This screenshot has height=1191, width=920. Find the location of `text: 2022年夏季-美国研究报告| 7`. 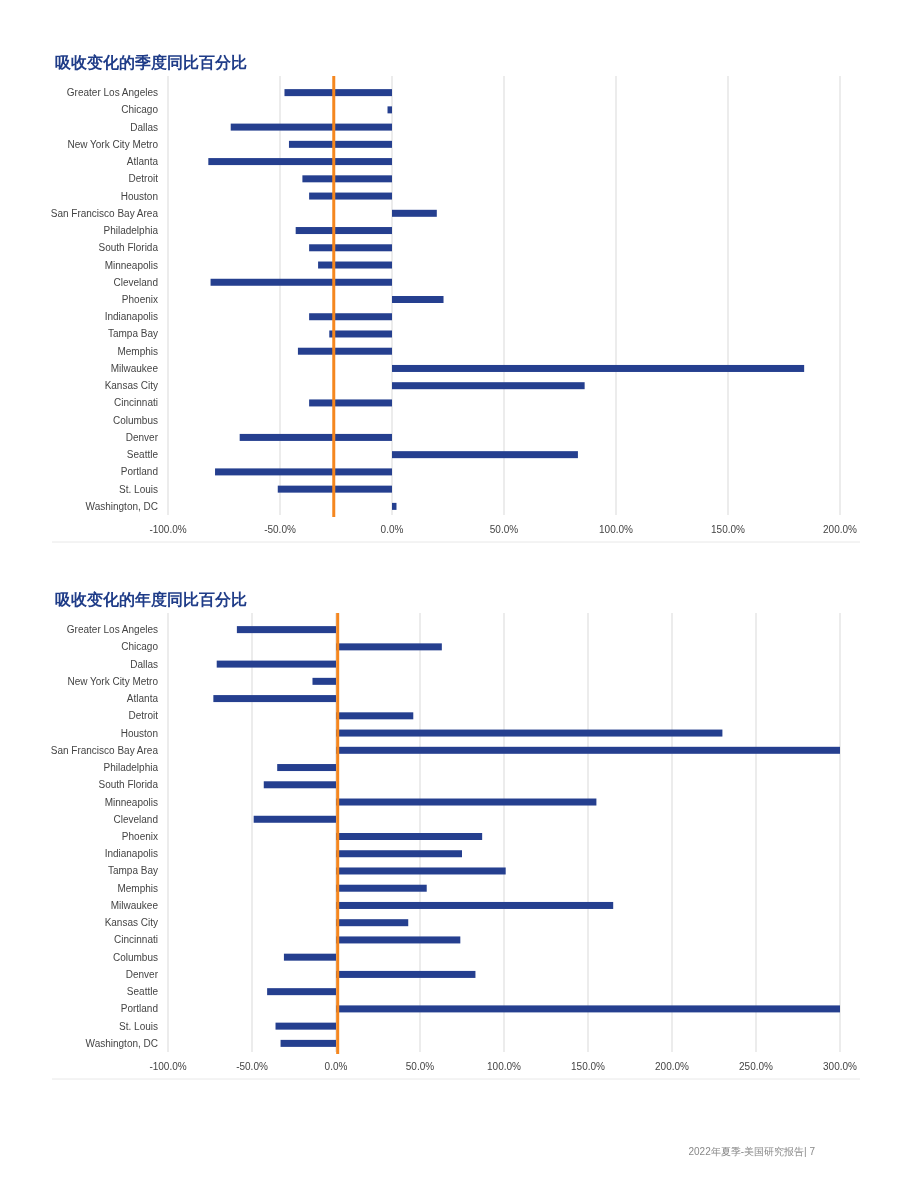

text: 2022年夏季-美国研究报告| 7 is located at coordinates (752, 1151).